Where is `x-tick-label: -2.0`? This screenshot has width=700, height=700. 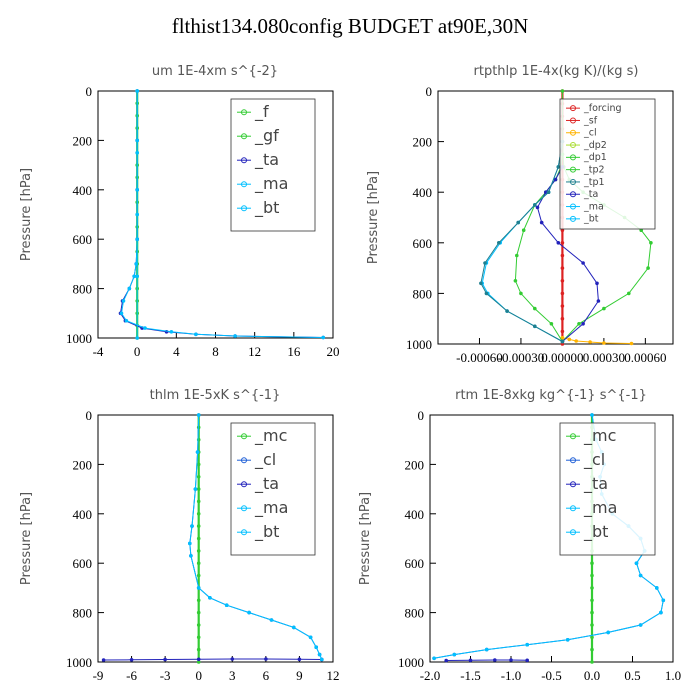
x-tick-label: -2.0 is located at coordinates (430, 675).